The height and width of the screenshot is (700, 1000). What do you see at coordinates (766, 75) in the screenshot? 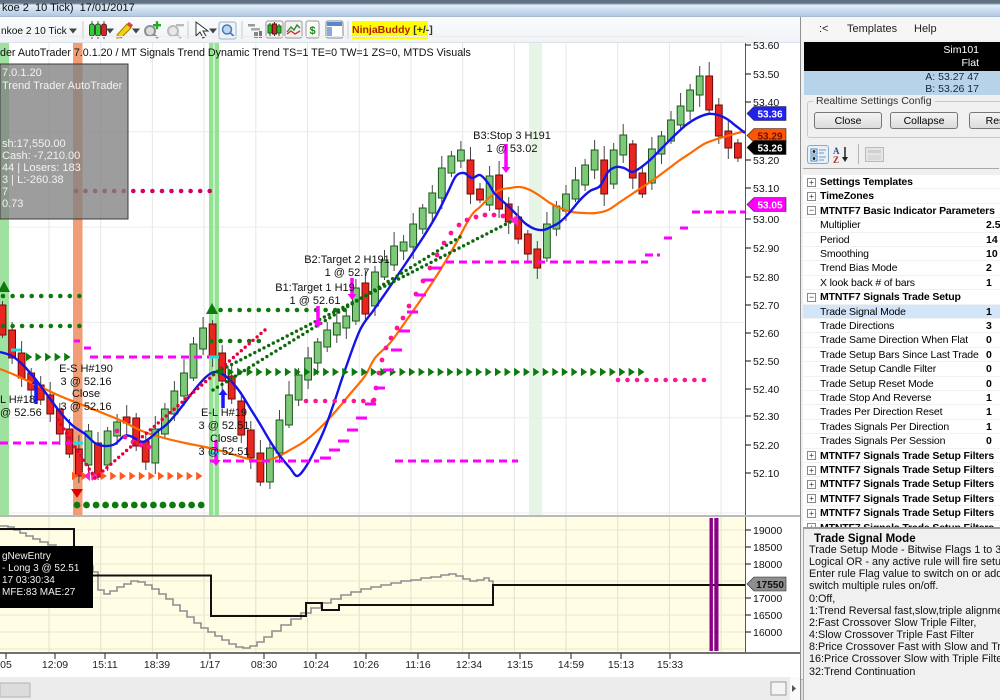
I see `svg-text: 53.50` at bounding box center [766, 75].